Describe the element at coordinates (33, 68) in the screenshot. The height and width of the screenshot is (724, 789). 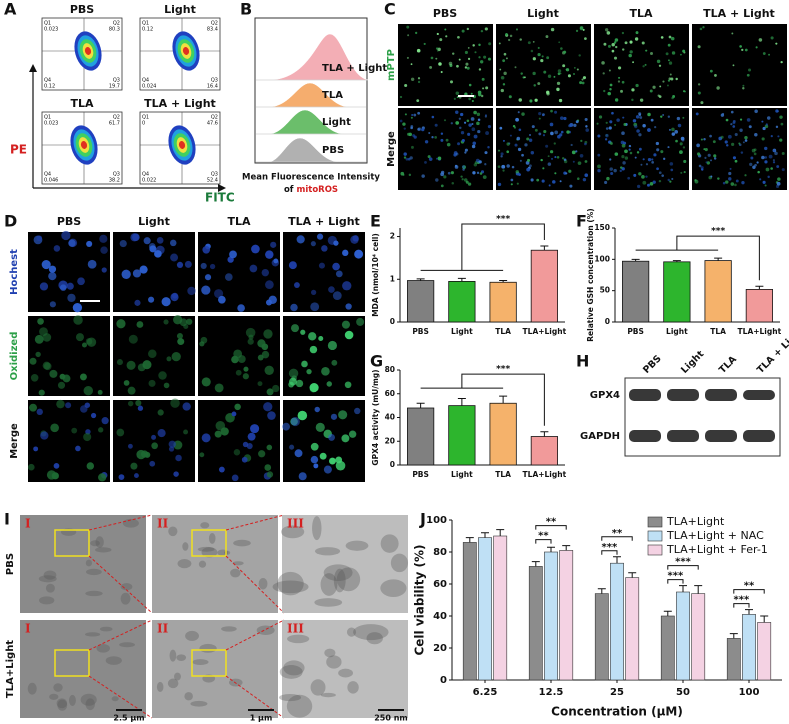
I see `arrow-head` at that location.